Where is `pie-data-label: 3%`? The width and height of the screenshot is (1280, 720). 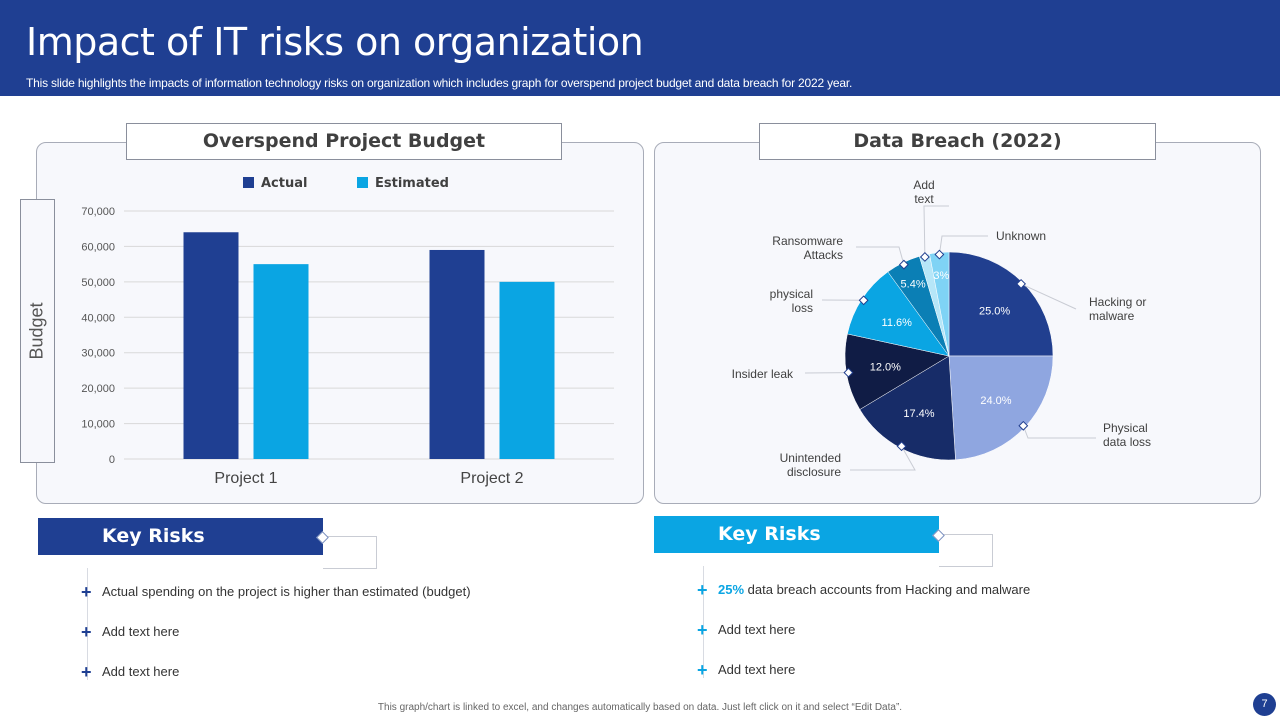 pie-data-label: 3% is located at coordinates (941, 276).